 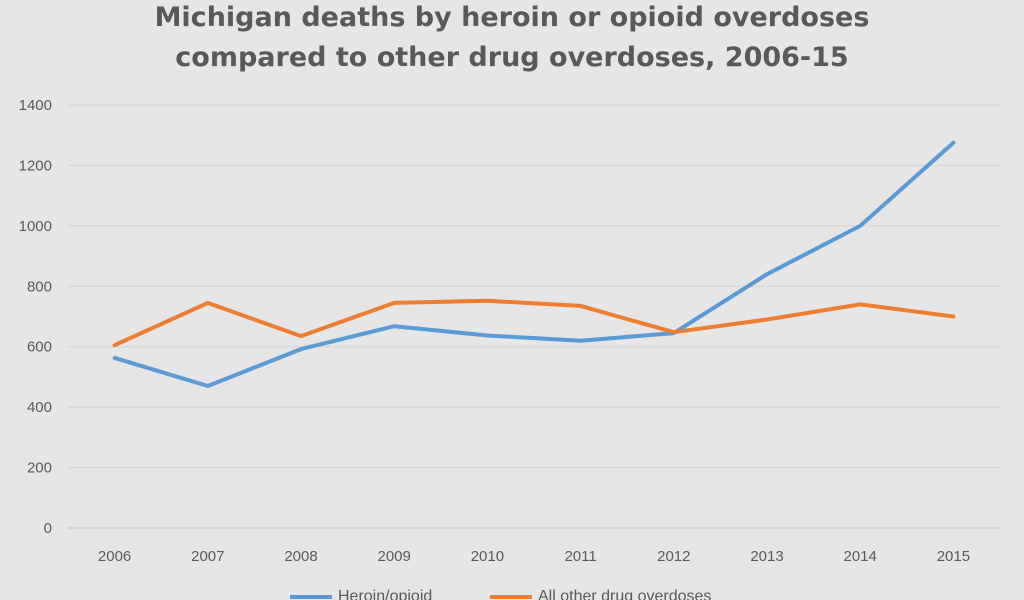 What do you see at coordinates (487, 556) in the screenshot?
I see `x-tick-label-2010: 2010` at bounding box center [487, 556].